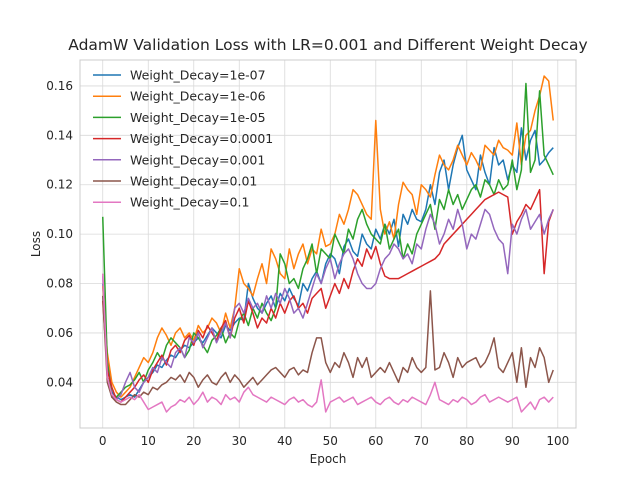 Image resolution: width=640 pixels, height=480 pixels. I want to click on y-axis-ticks: 0.04 0.06 0.08 0.10 0.12 0.14 0.16, so click(59, 234).